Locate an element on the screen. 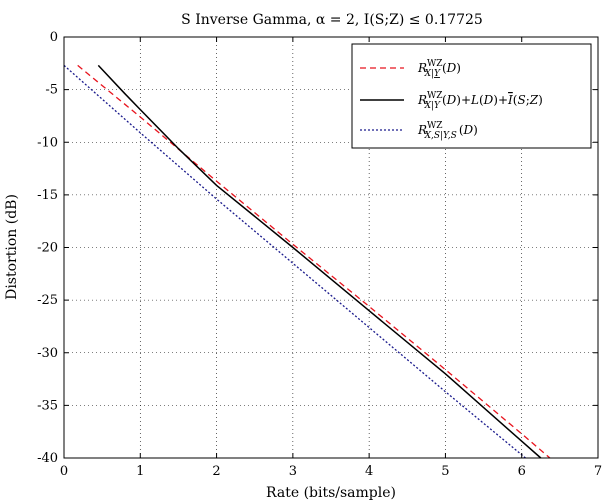 The width and height of the screenshot is (602, 502). x-tick-label: 3 is located at coordinates (293, 471).